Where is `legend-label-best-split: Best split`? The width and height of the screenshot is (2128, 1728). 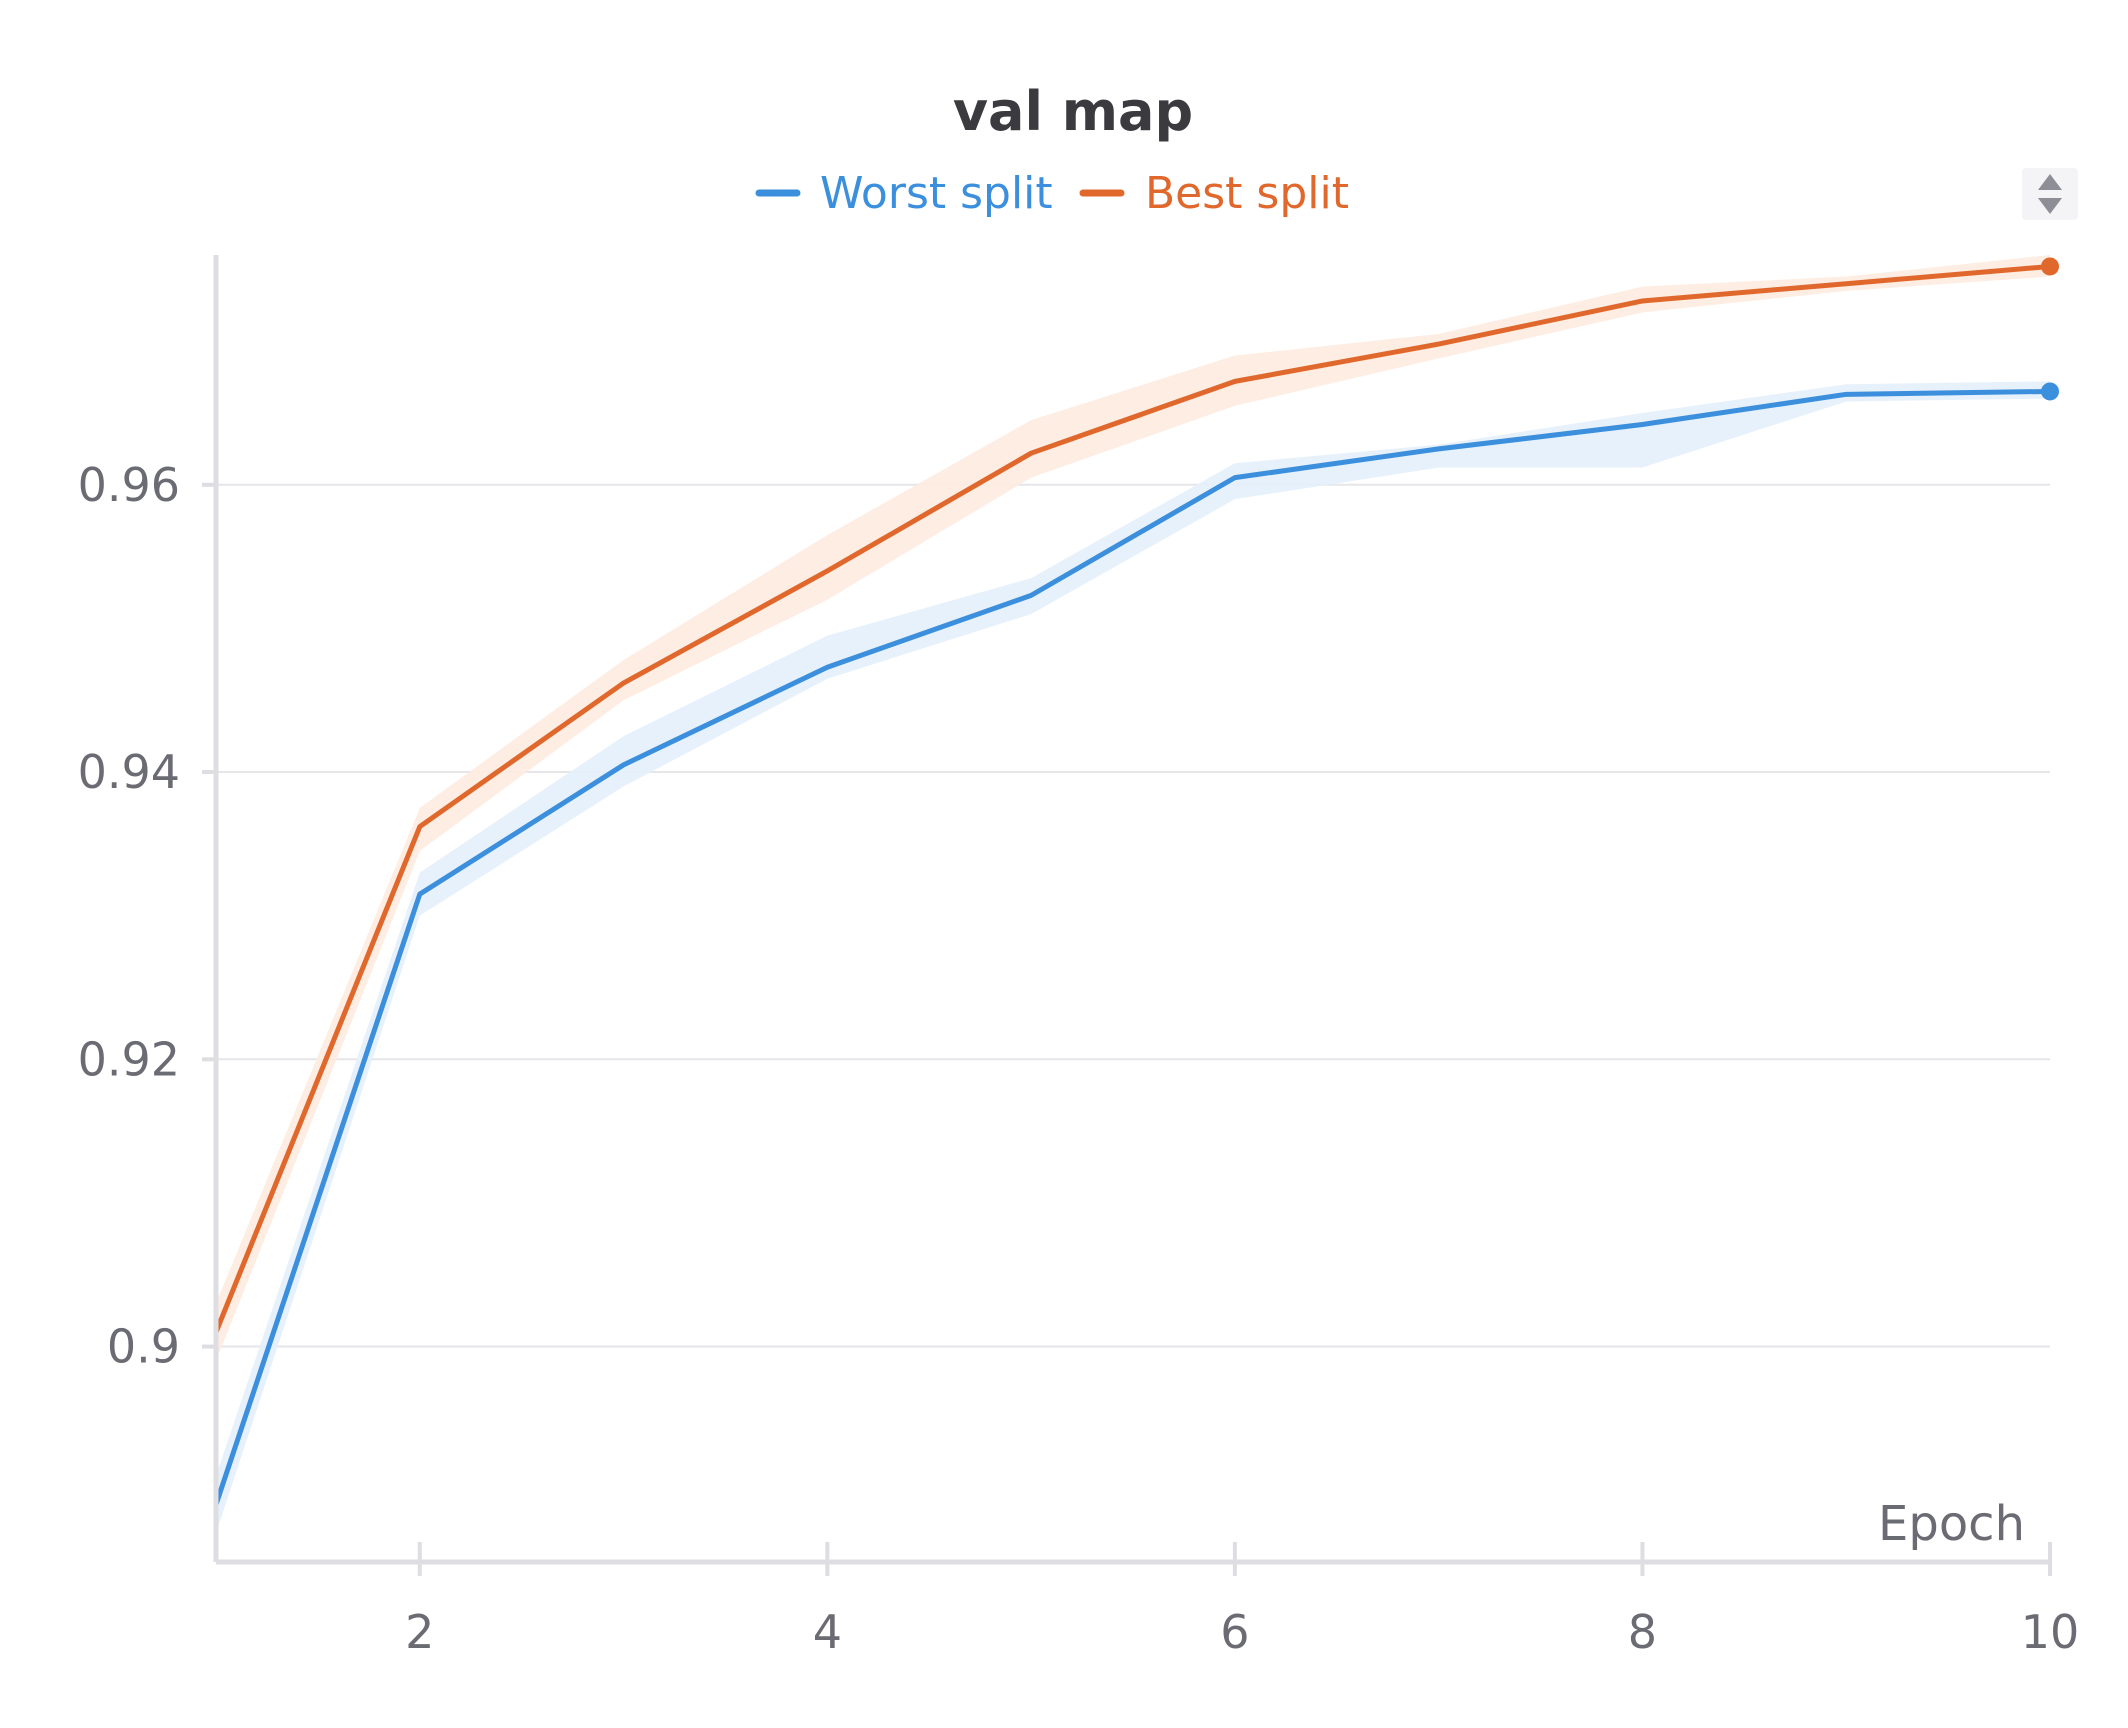 legend-label-best-split: Best split is located at coordinates (1247, 193).